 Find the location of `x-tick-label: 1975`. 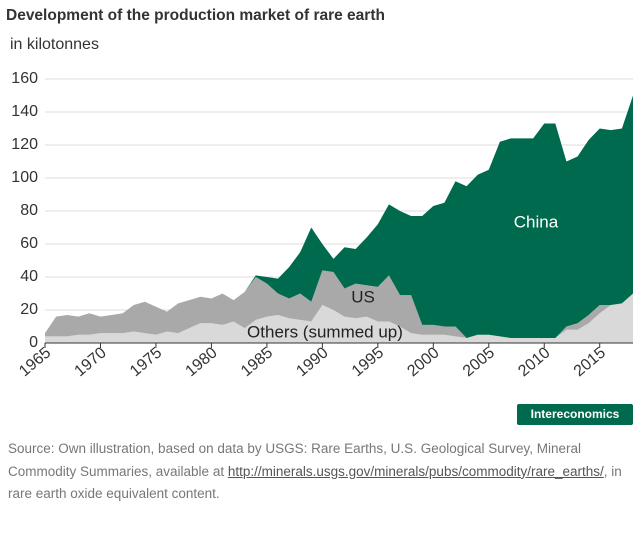

x-tick-label: 1975 is located at coordinates (146, 362).